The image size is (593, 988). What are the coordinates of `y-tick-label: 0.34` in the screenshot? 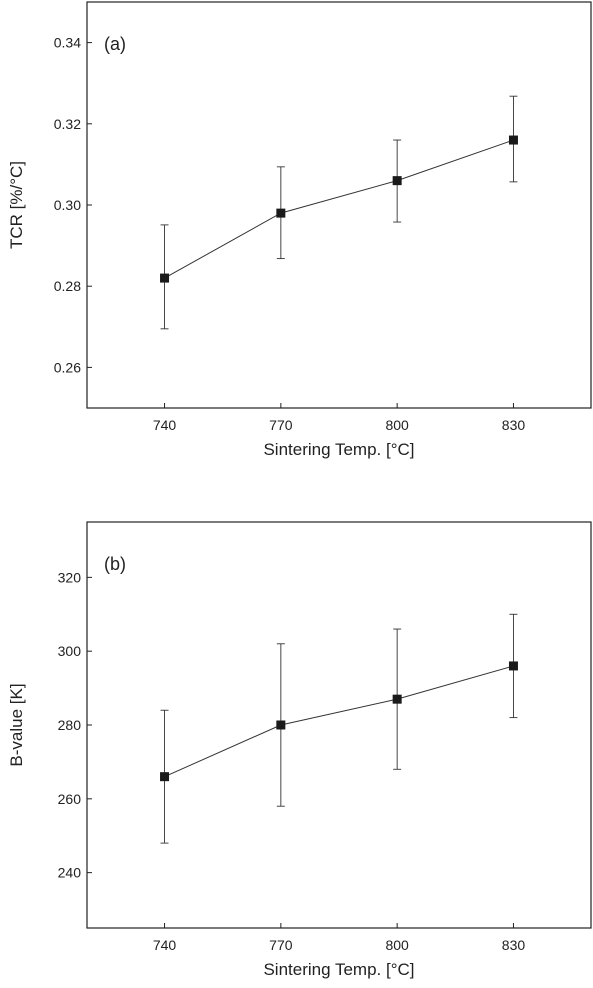 It's located at (67, 43).